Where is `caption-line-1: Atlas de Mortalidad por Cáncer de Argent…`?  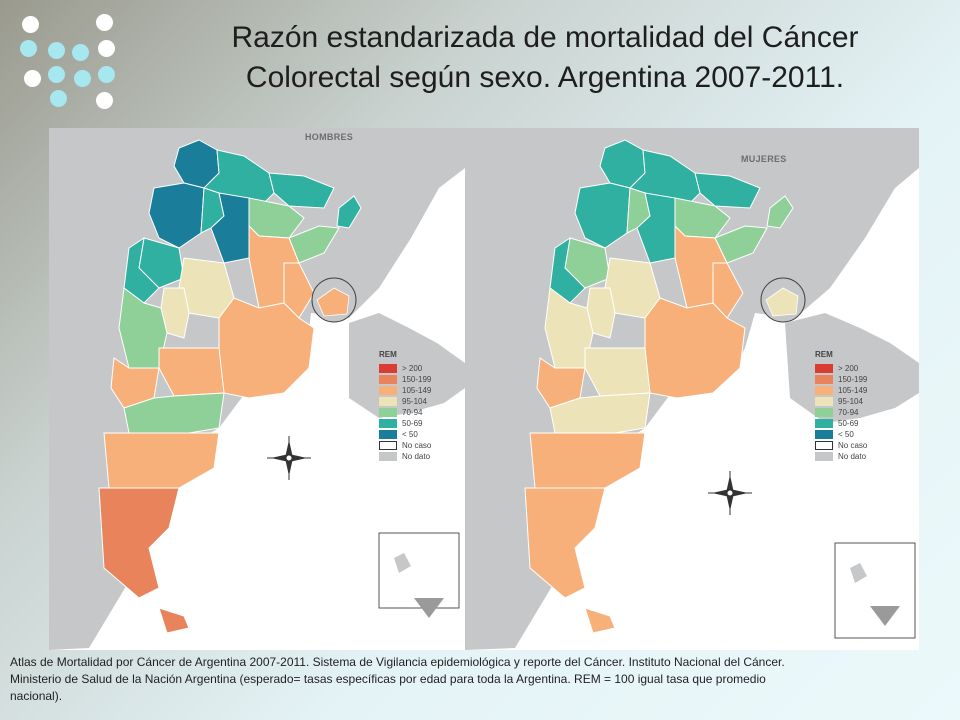 caption-line-1: Atlas de Mortalidad por Cáncer de Argent… is located at coordinates (397, 662).